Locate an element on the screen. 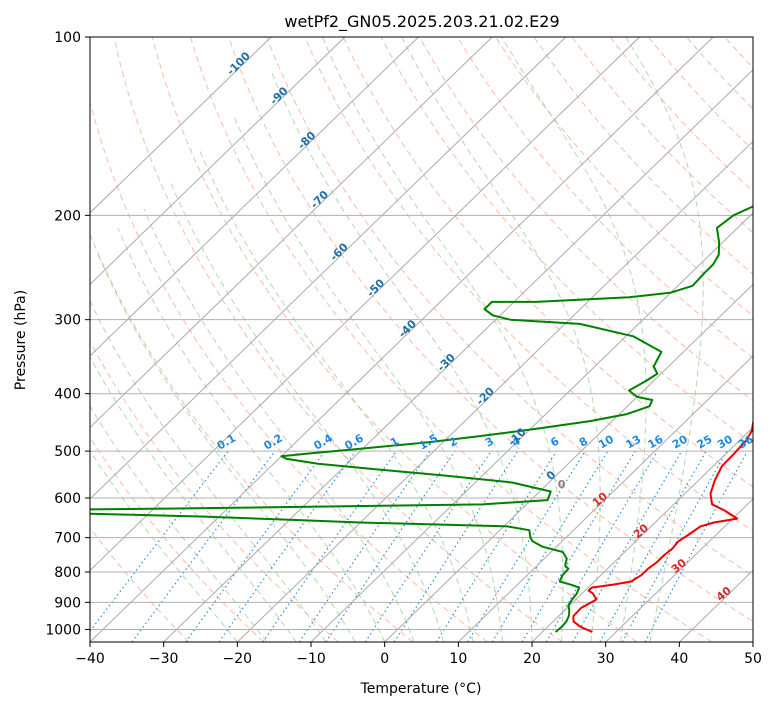  y-tick-label: 800 is located at coordinates (67, 573).